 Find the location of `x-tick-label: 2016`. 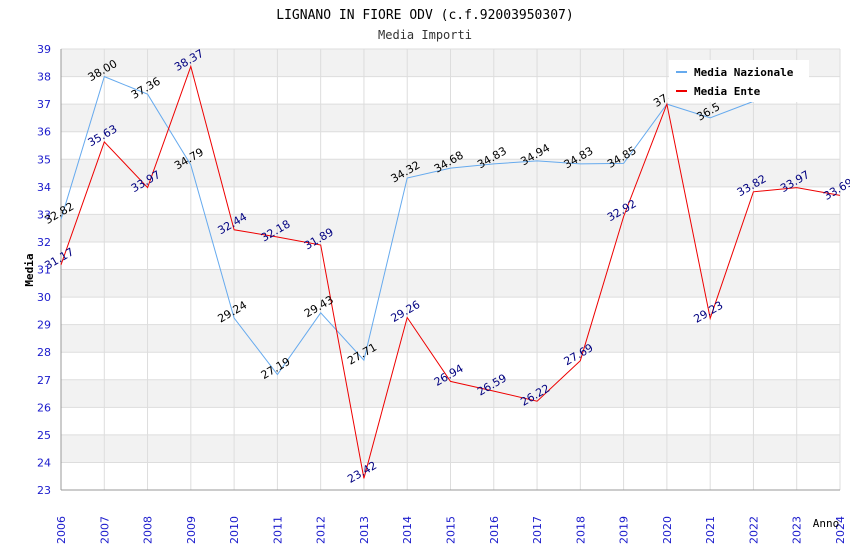

x-tick-label: 2016 is located at coordinates (494, 530).